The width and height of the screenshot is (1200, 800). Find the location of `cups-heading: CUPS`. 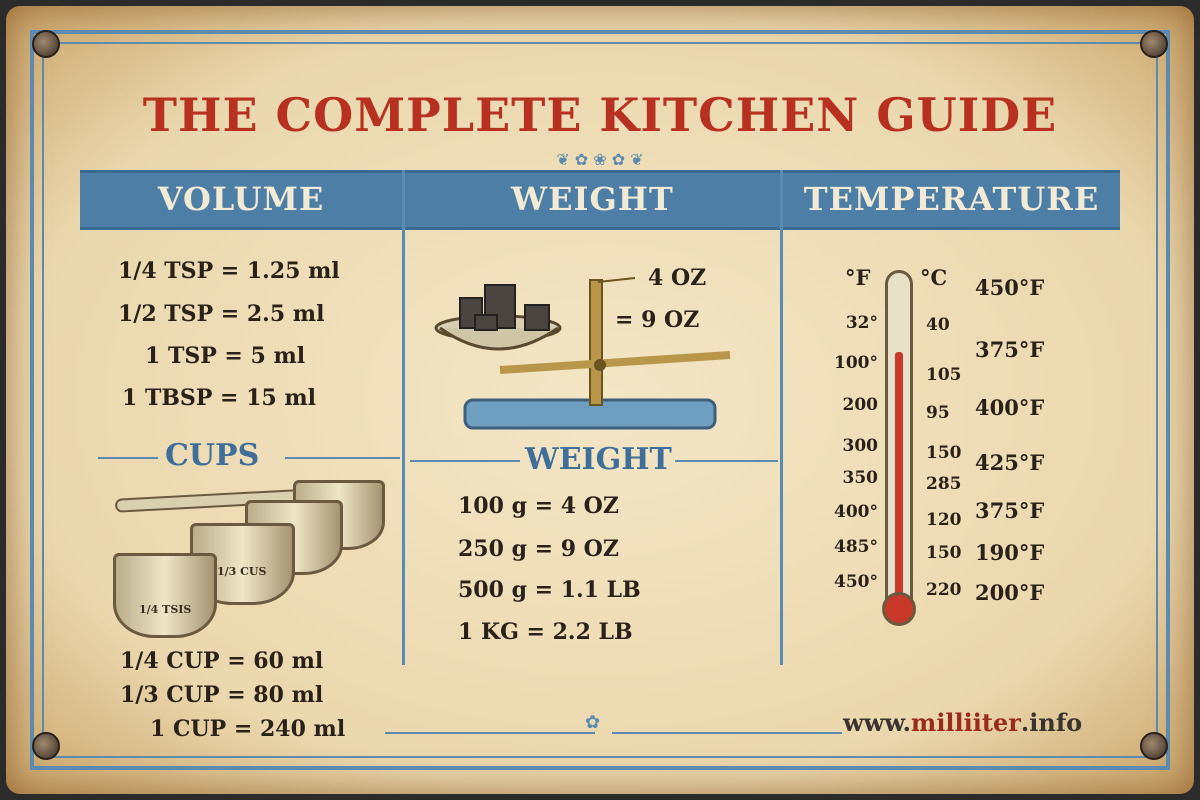

cups-heading: CUPS is located at coordinates (212, 455).